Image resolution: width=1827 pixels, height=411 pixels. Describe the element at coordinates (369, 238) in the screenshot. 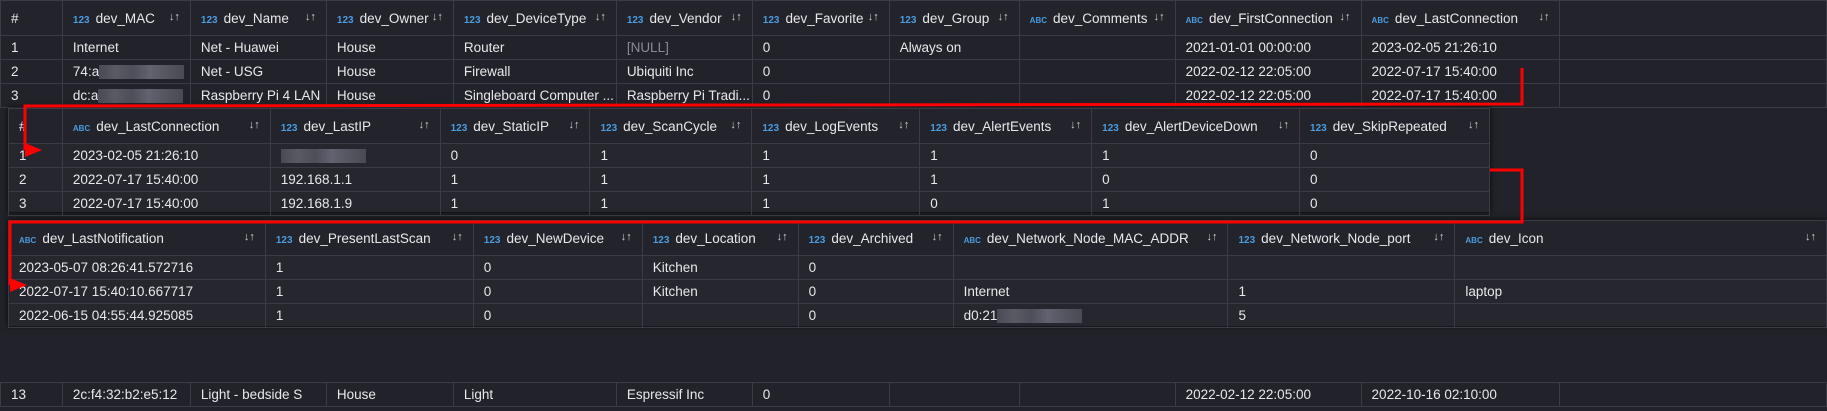

I see `column-header-dev-presentlastscan: 123 dev_PresentLastScan ↓↑` at that location.